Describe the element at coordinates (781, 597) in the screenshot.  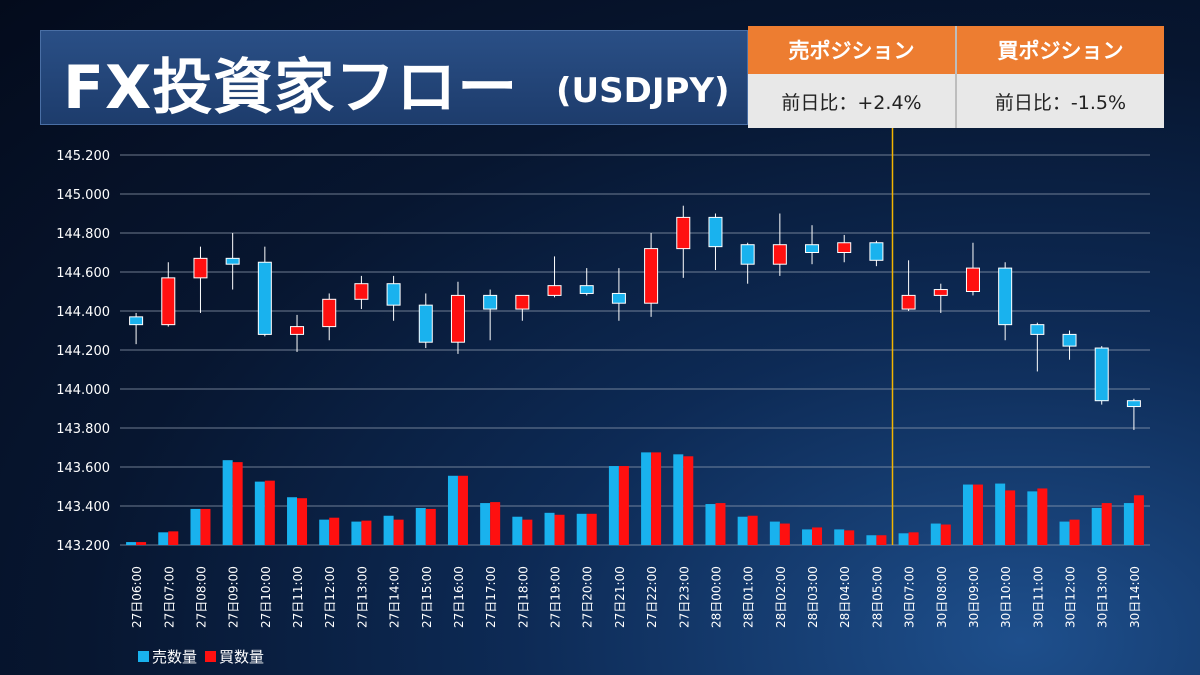
I see `x-tick-label: 28日02:00` at that location.